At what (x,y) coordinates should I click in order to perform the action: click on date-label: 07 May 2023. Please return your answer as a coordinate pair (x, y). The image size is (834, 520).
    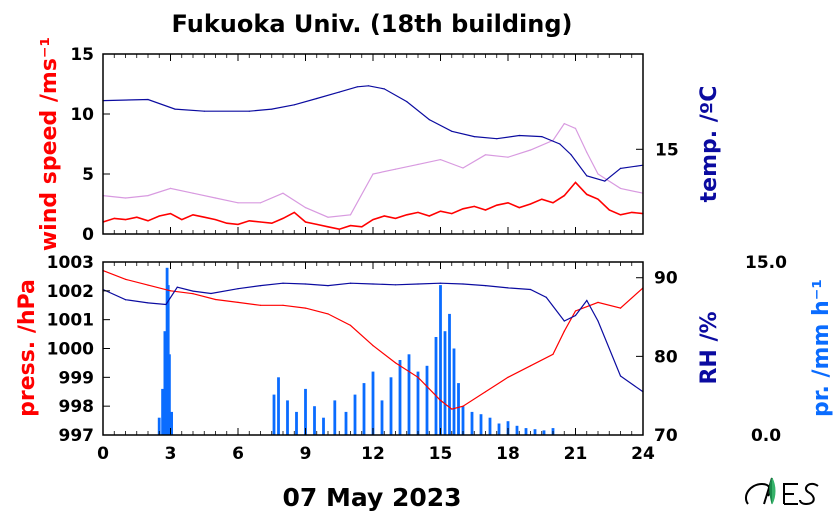
    Looking at the image, I should click on (371, 497).